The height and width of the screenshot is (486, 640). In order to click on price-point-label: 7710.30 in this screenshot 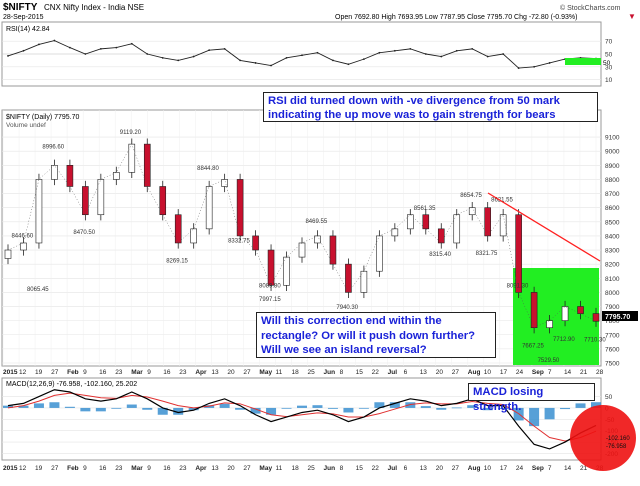, I will do `click(595, 340)`.